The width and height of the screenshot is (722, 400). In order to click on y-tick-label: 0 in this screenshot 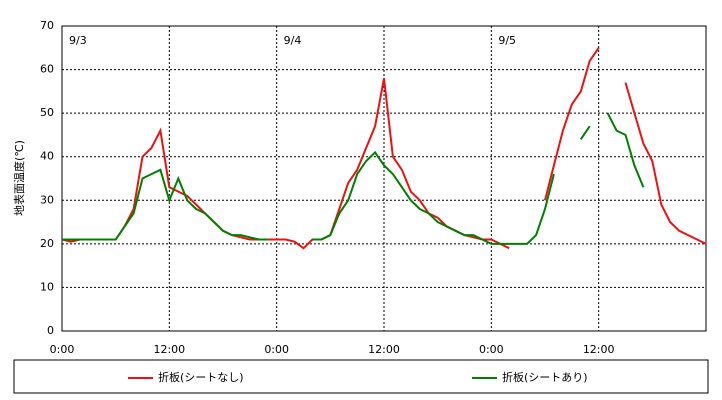, I will do `click(50, 330)`.